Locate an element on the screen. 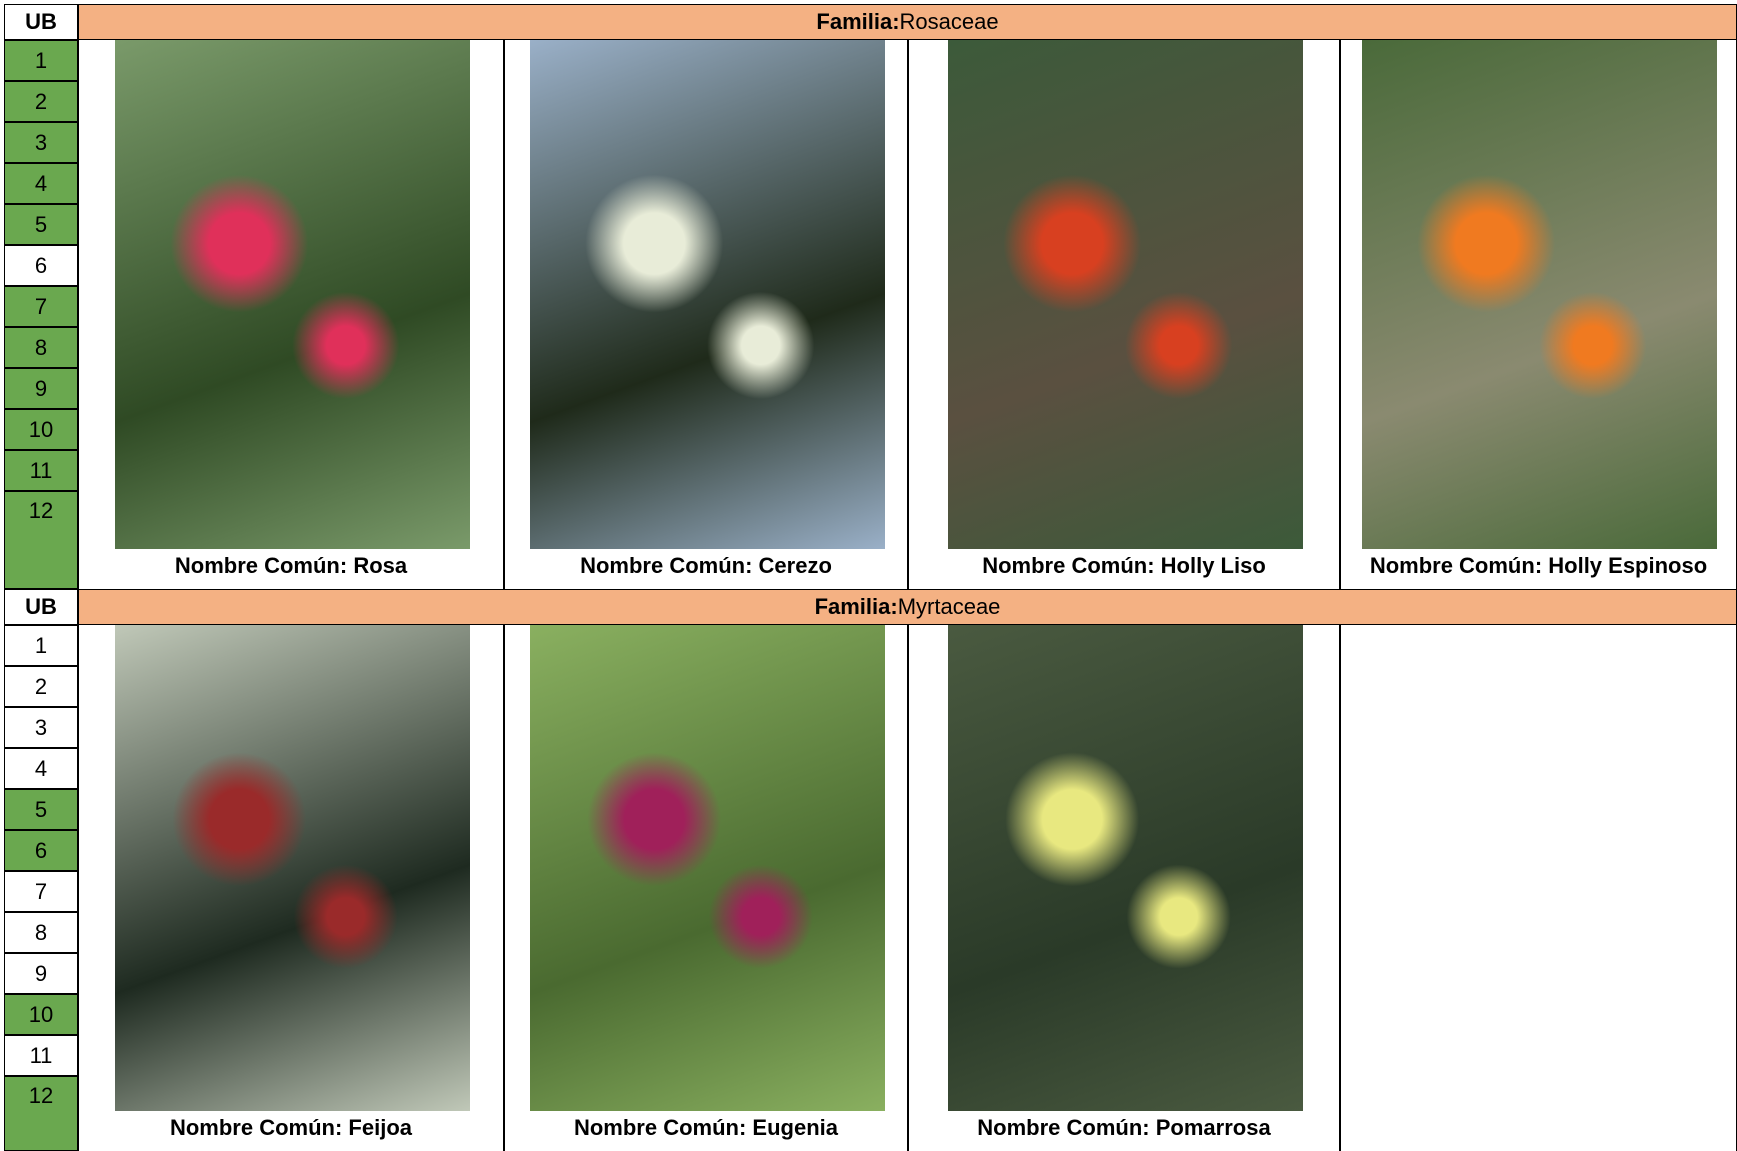  common-name: Nombre Común: Holly Espinoso is located at coordinates (1538, 565).